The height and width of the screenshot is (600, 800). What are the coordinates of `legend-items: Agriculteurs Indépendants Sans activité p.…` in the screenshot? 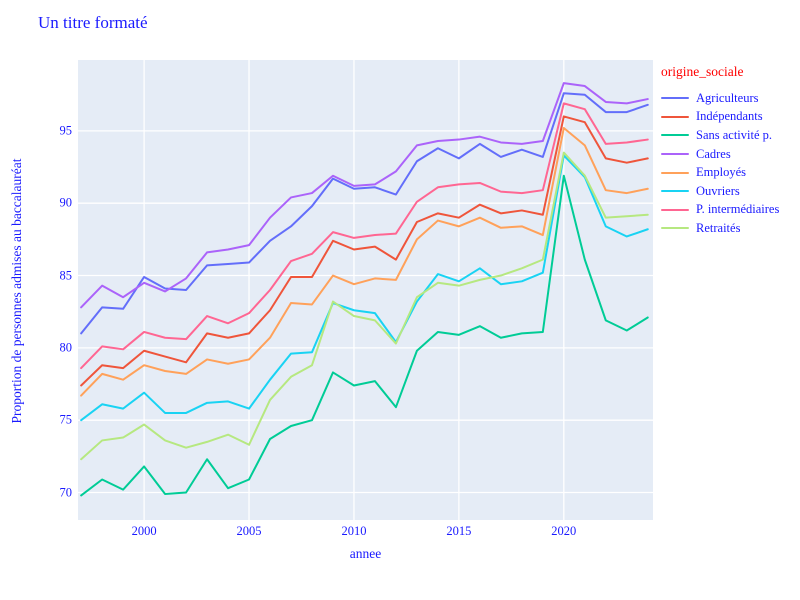 It's located at (730, 163).